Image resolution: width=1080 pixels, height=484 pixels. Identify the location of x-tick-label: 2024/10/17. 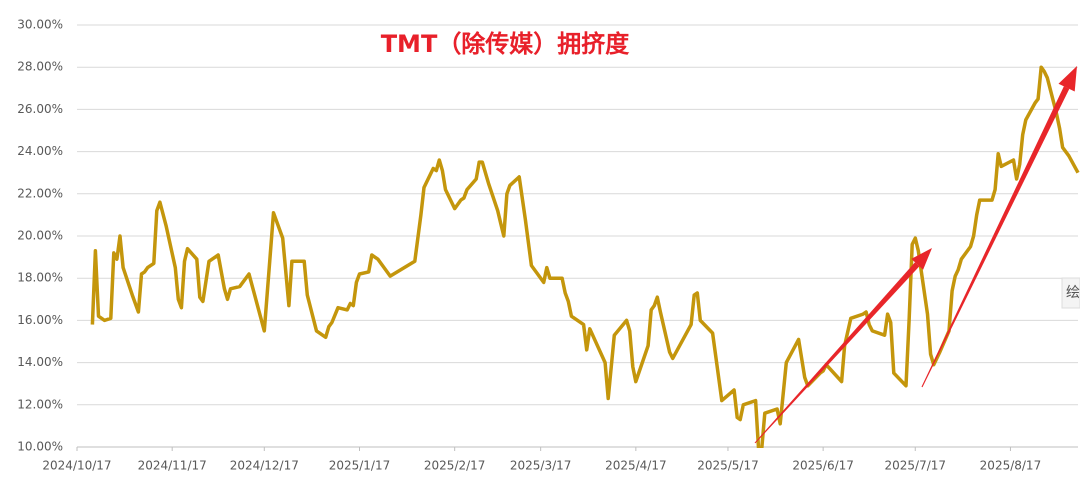
(76, 466).